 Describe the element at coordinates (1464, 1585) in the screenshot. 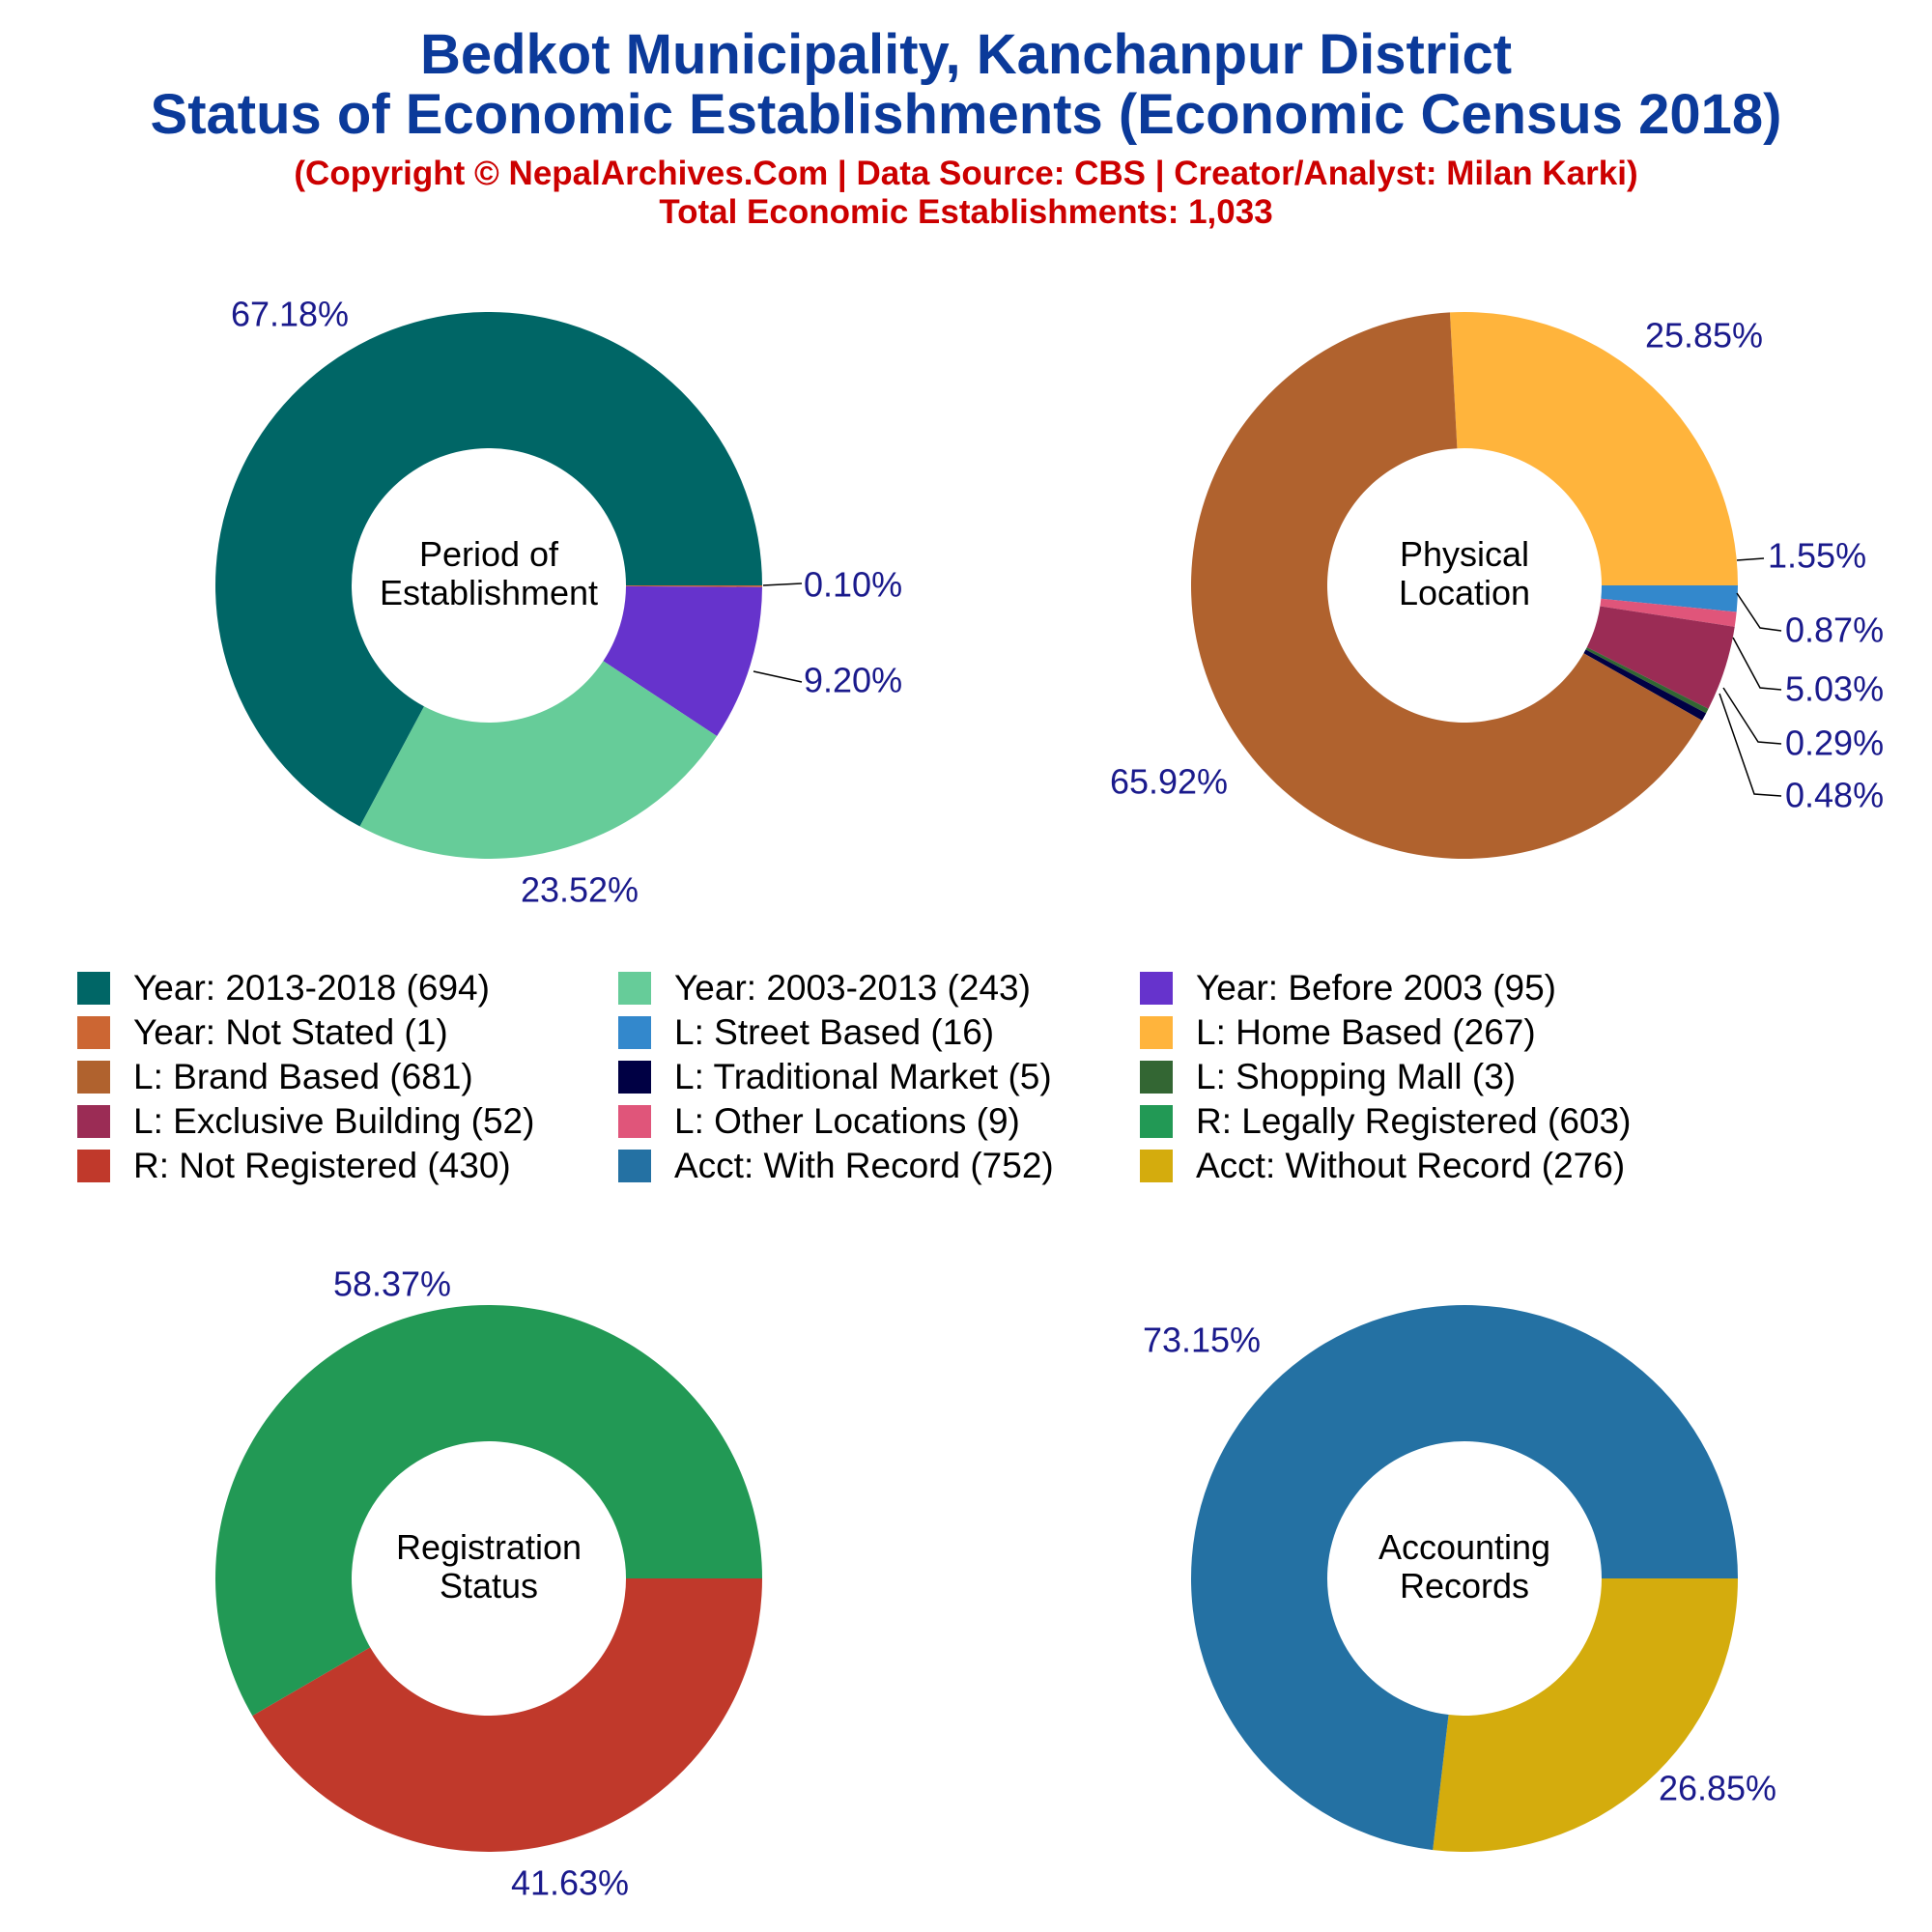

I see `center-label: Records` at that location.